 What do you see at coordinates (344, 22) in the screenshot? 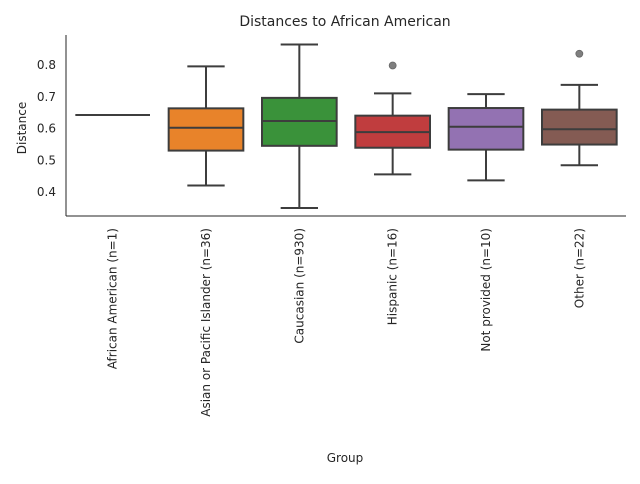
I see `chart-title: Distances to African American` at bounding box center [344, 22].